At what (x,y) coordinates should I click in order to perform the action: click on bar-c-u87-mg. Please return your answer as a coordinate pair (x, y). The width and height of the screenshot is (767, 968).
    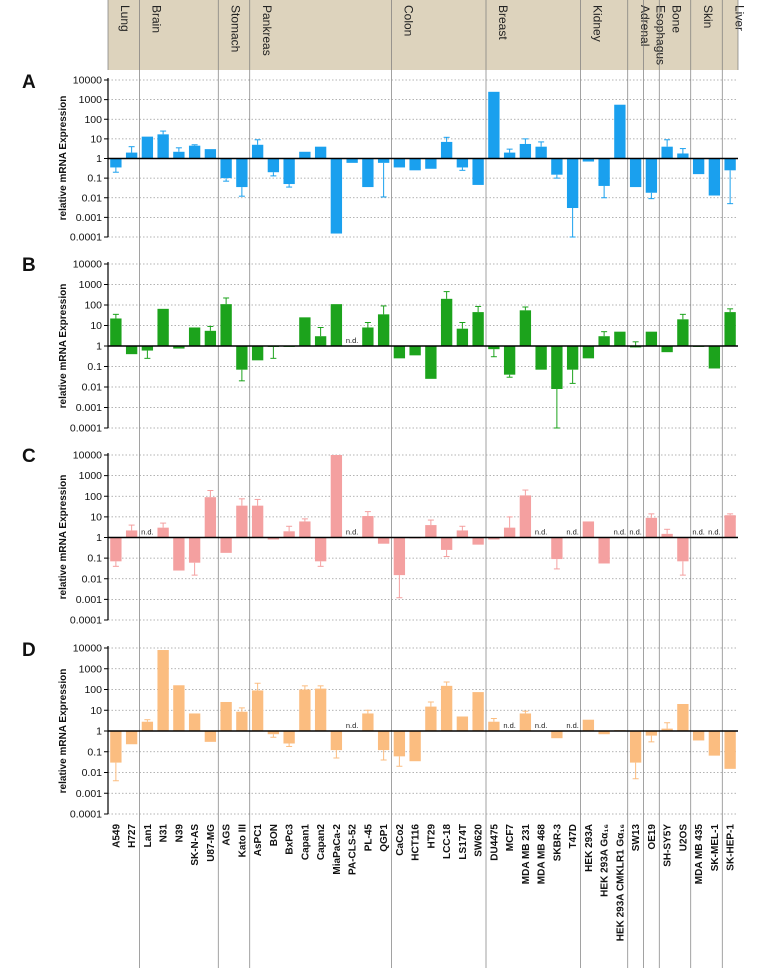
    Looking at the image, I should click on (210, 517).